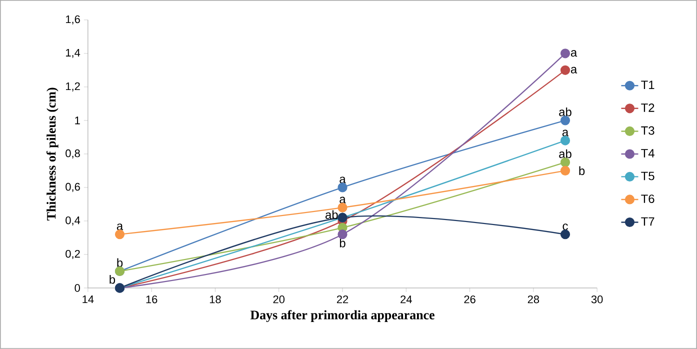 This screenshot has width=697, height=349. Describe the element at coordinates (647, 199) in the screenshot. I see `legend-label: T6` at that location.